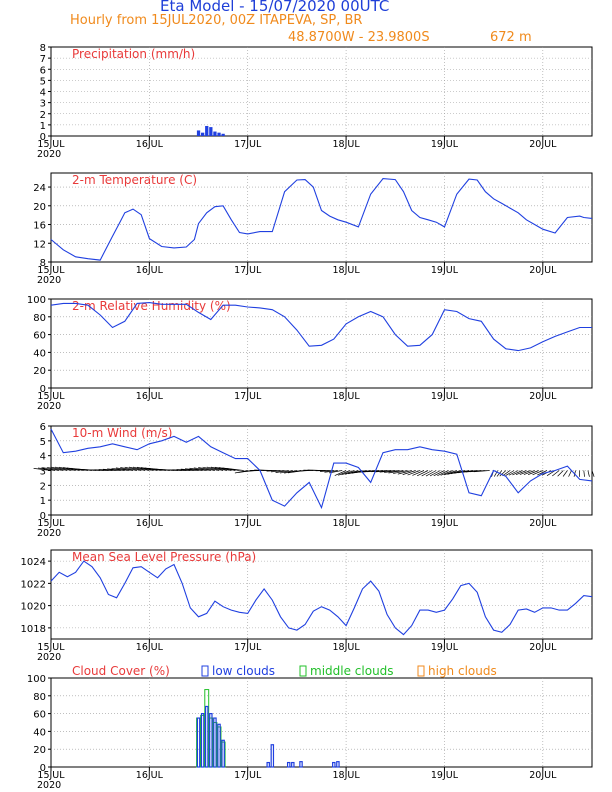  What do you see at coordinates (134, 180) in the screenshot?
I see `panel-title: 2-m Temperature (C)` at bounding box center [134, 180].